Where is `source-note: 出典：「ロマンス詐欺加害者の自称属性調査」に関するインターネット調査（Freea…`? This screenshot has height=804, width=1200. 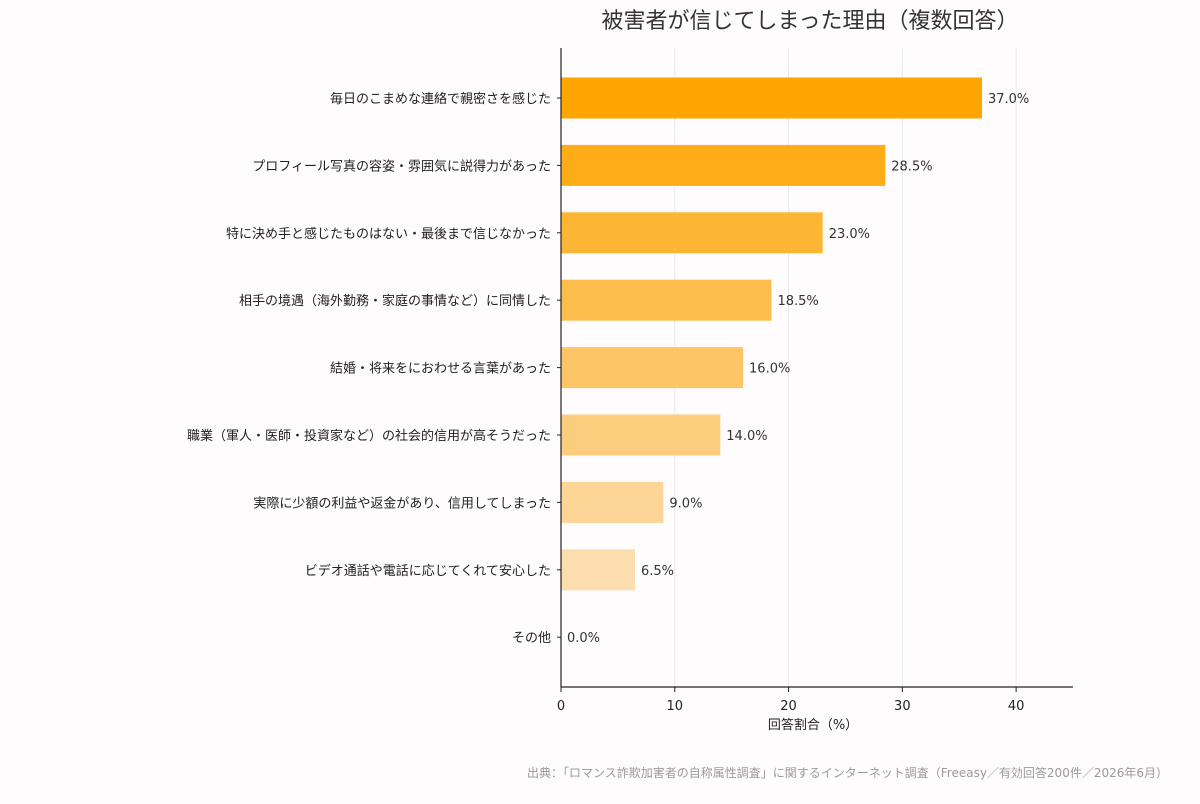 source-note: 出典：「ロマンス詐欺加害者の自称属性調査」に関するインターネット調査（Freea… is located at coordinates (847, 772).